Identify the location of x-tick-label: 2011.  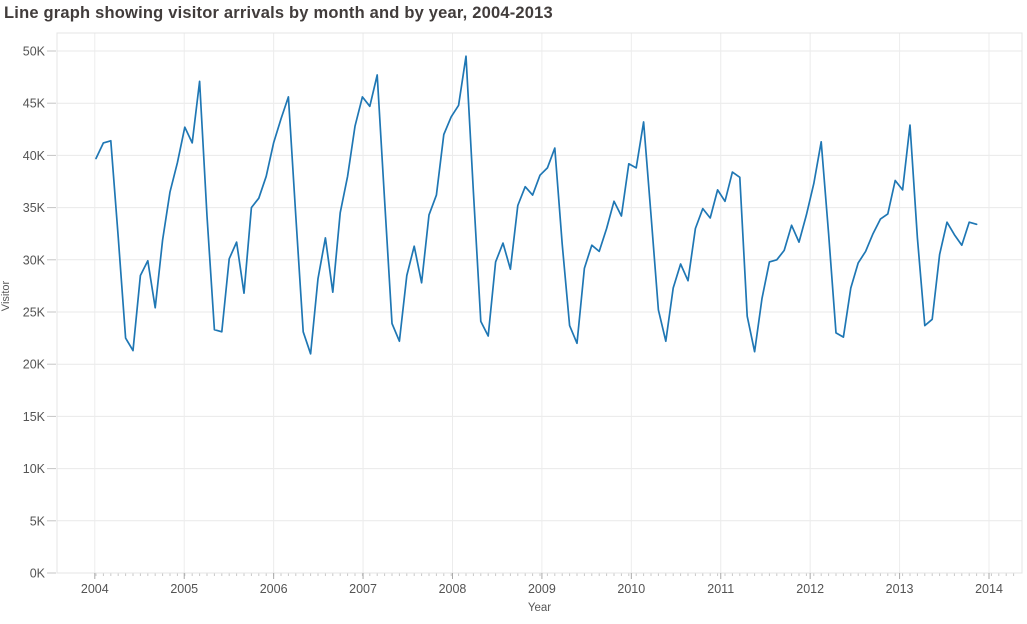
(720, 589).